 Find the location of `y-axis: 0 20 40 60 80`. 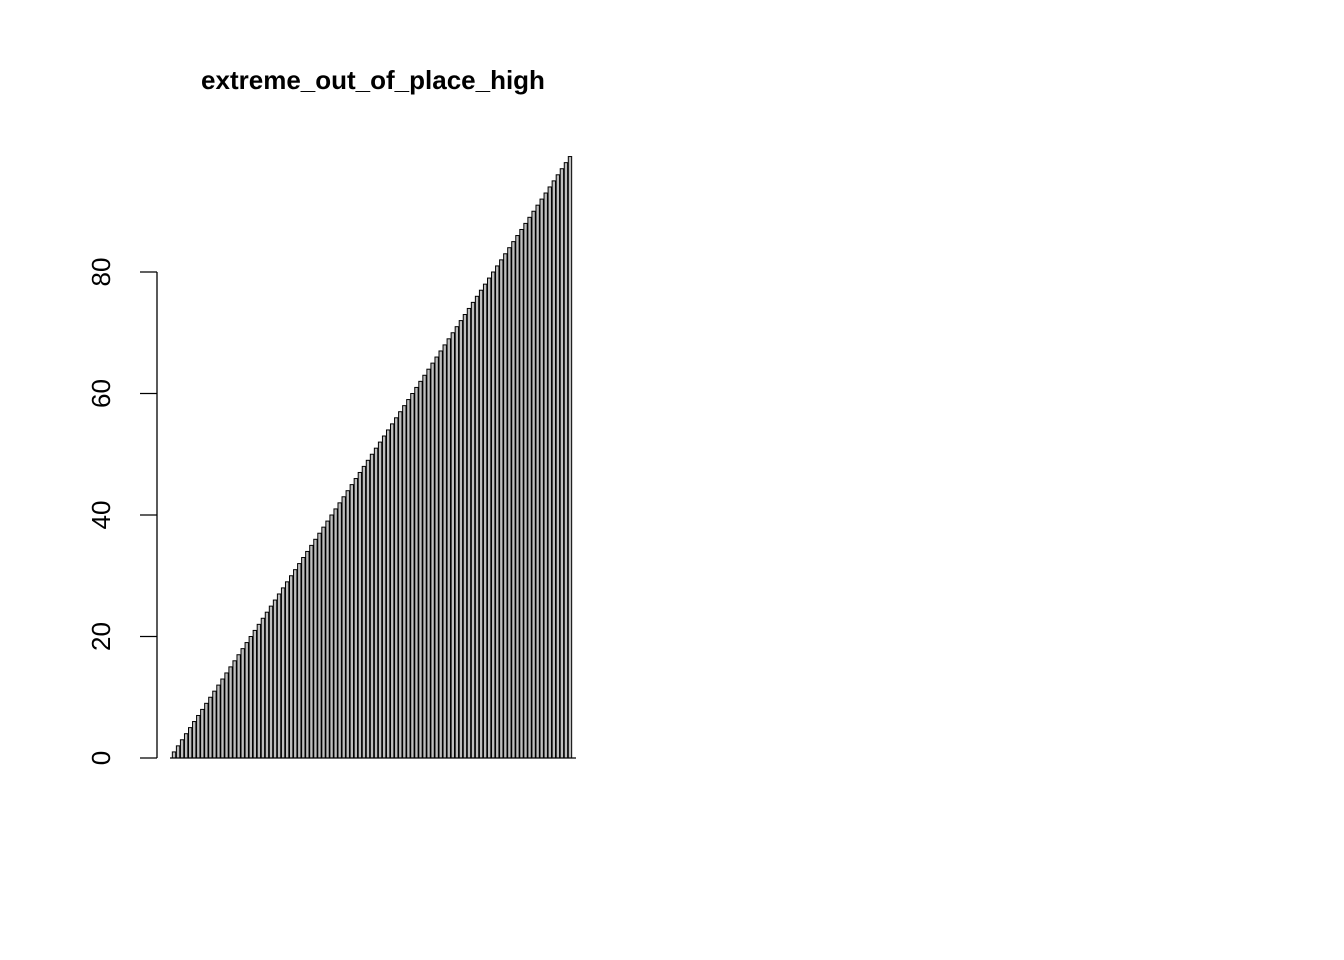

y-axis: 0 20 40 60 80 is located at coordinates (122, 511).